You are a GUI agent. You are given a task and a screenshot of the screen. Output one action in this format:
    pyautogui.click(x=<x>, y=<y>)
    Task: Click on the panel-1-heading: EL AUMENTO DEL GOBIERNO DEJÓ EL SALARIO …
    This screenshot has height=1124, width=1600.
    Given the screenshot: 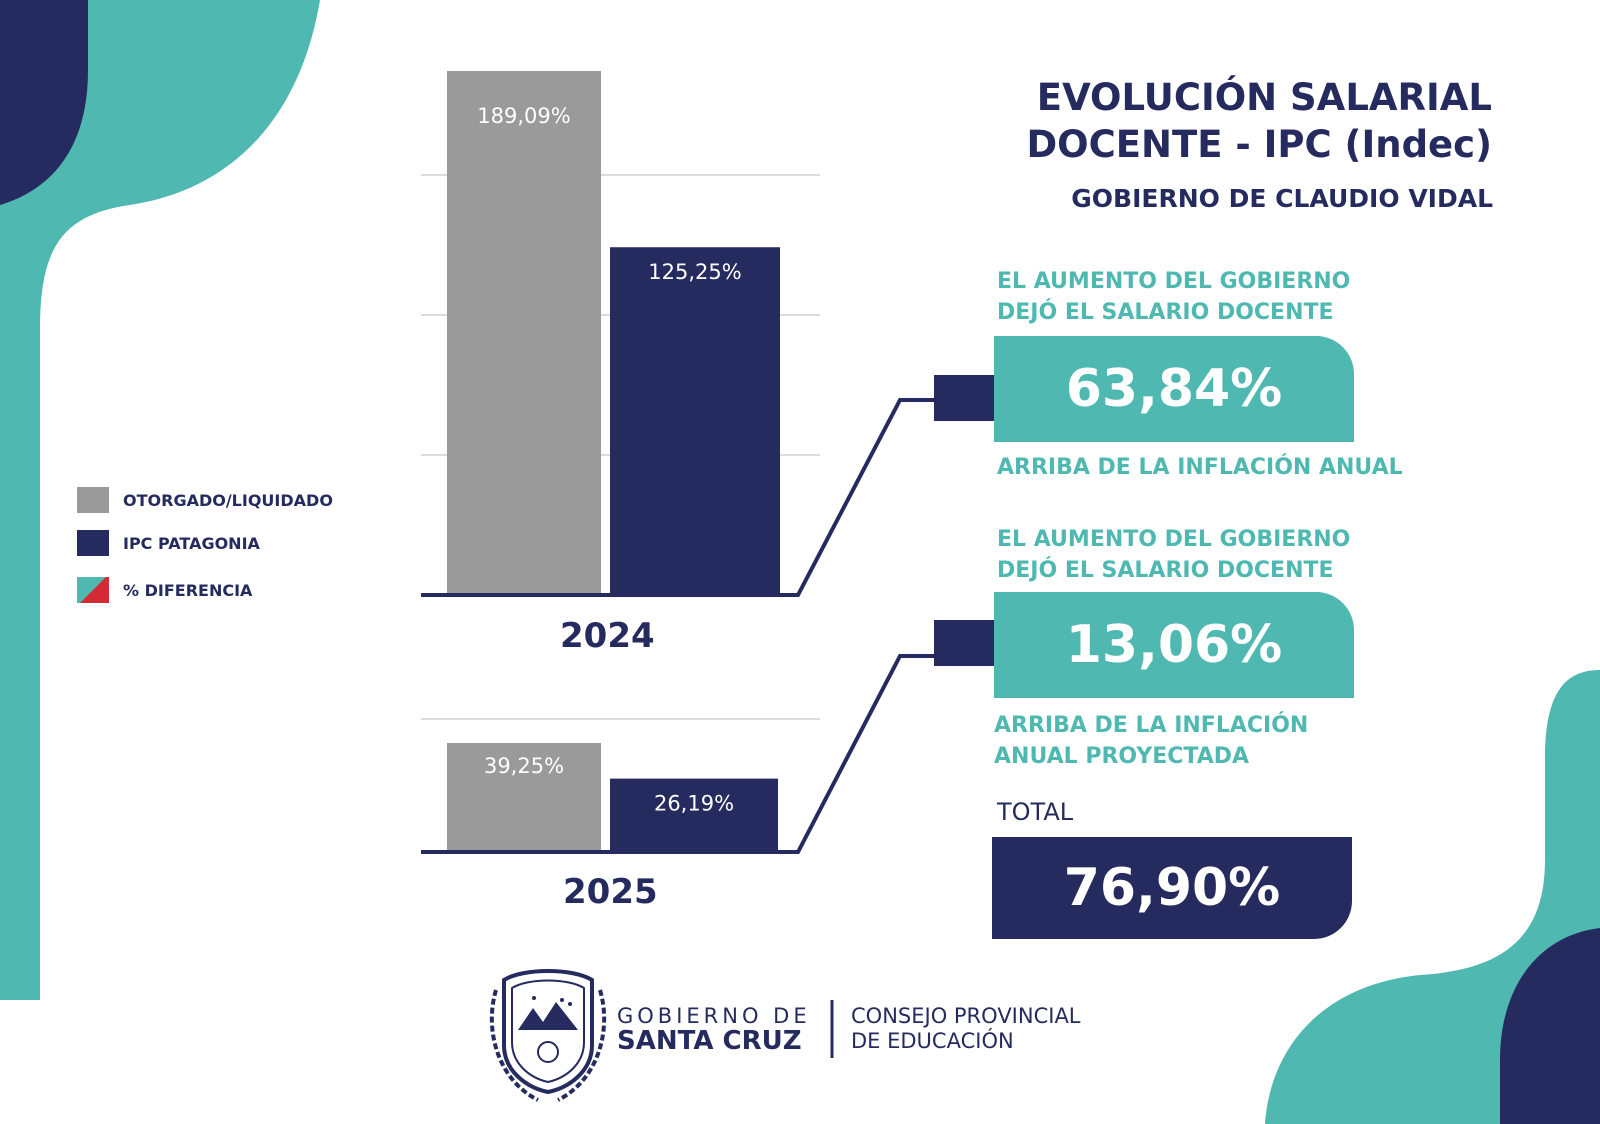 What is the action you would take?
    pyautogui.click(x=1173, y=297)
    